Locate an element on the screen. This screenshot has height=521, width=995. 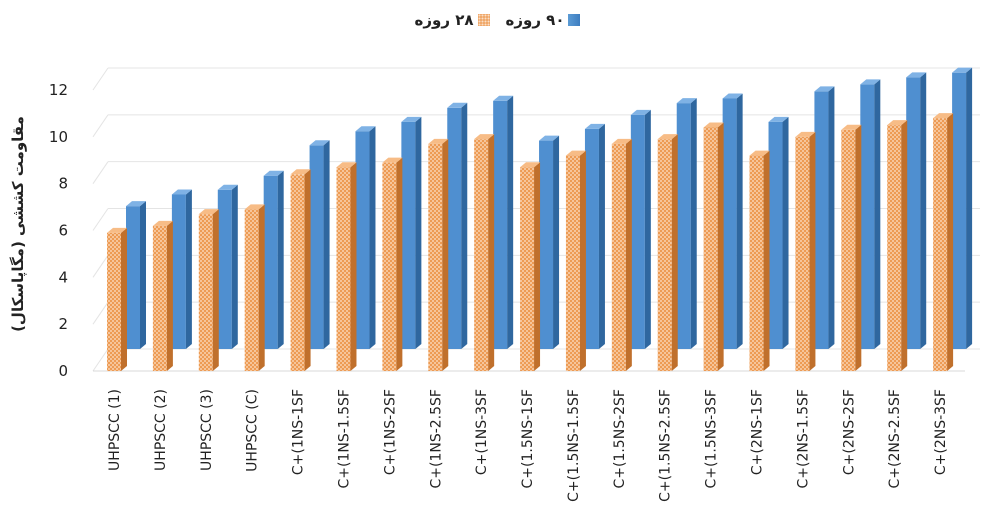
x-tick-label: UHPSCC (C) is located at coordinates (253, 430).